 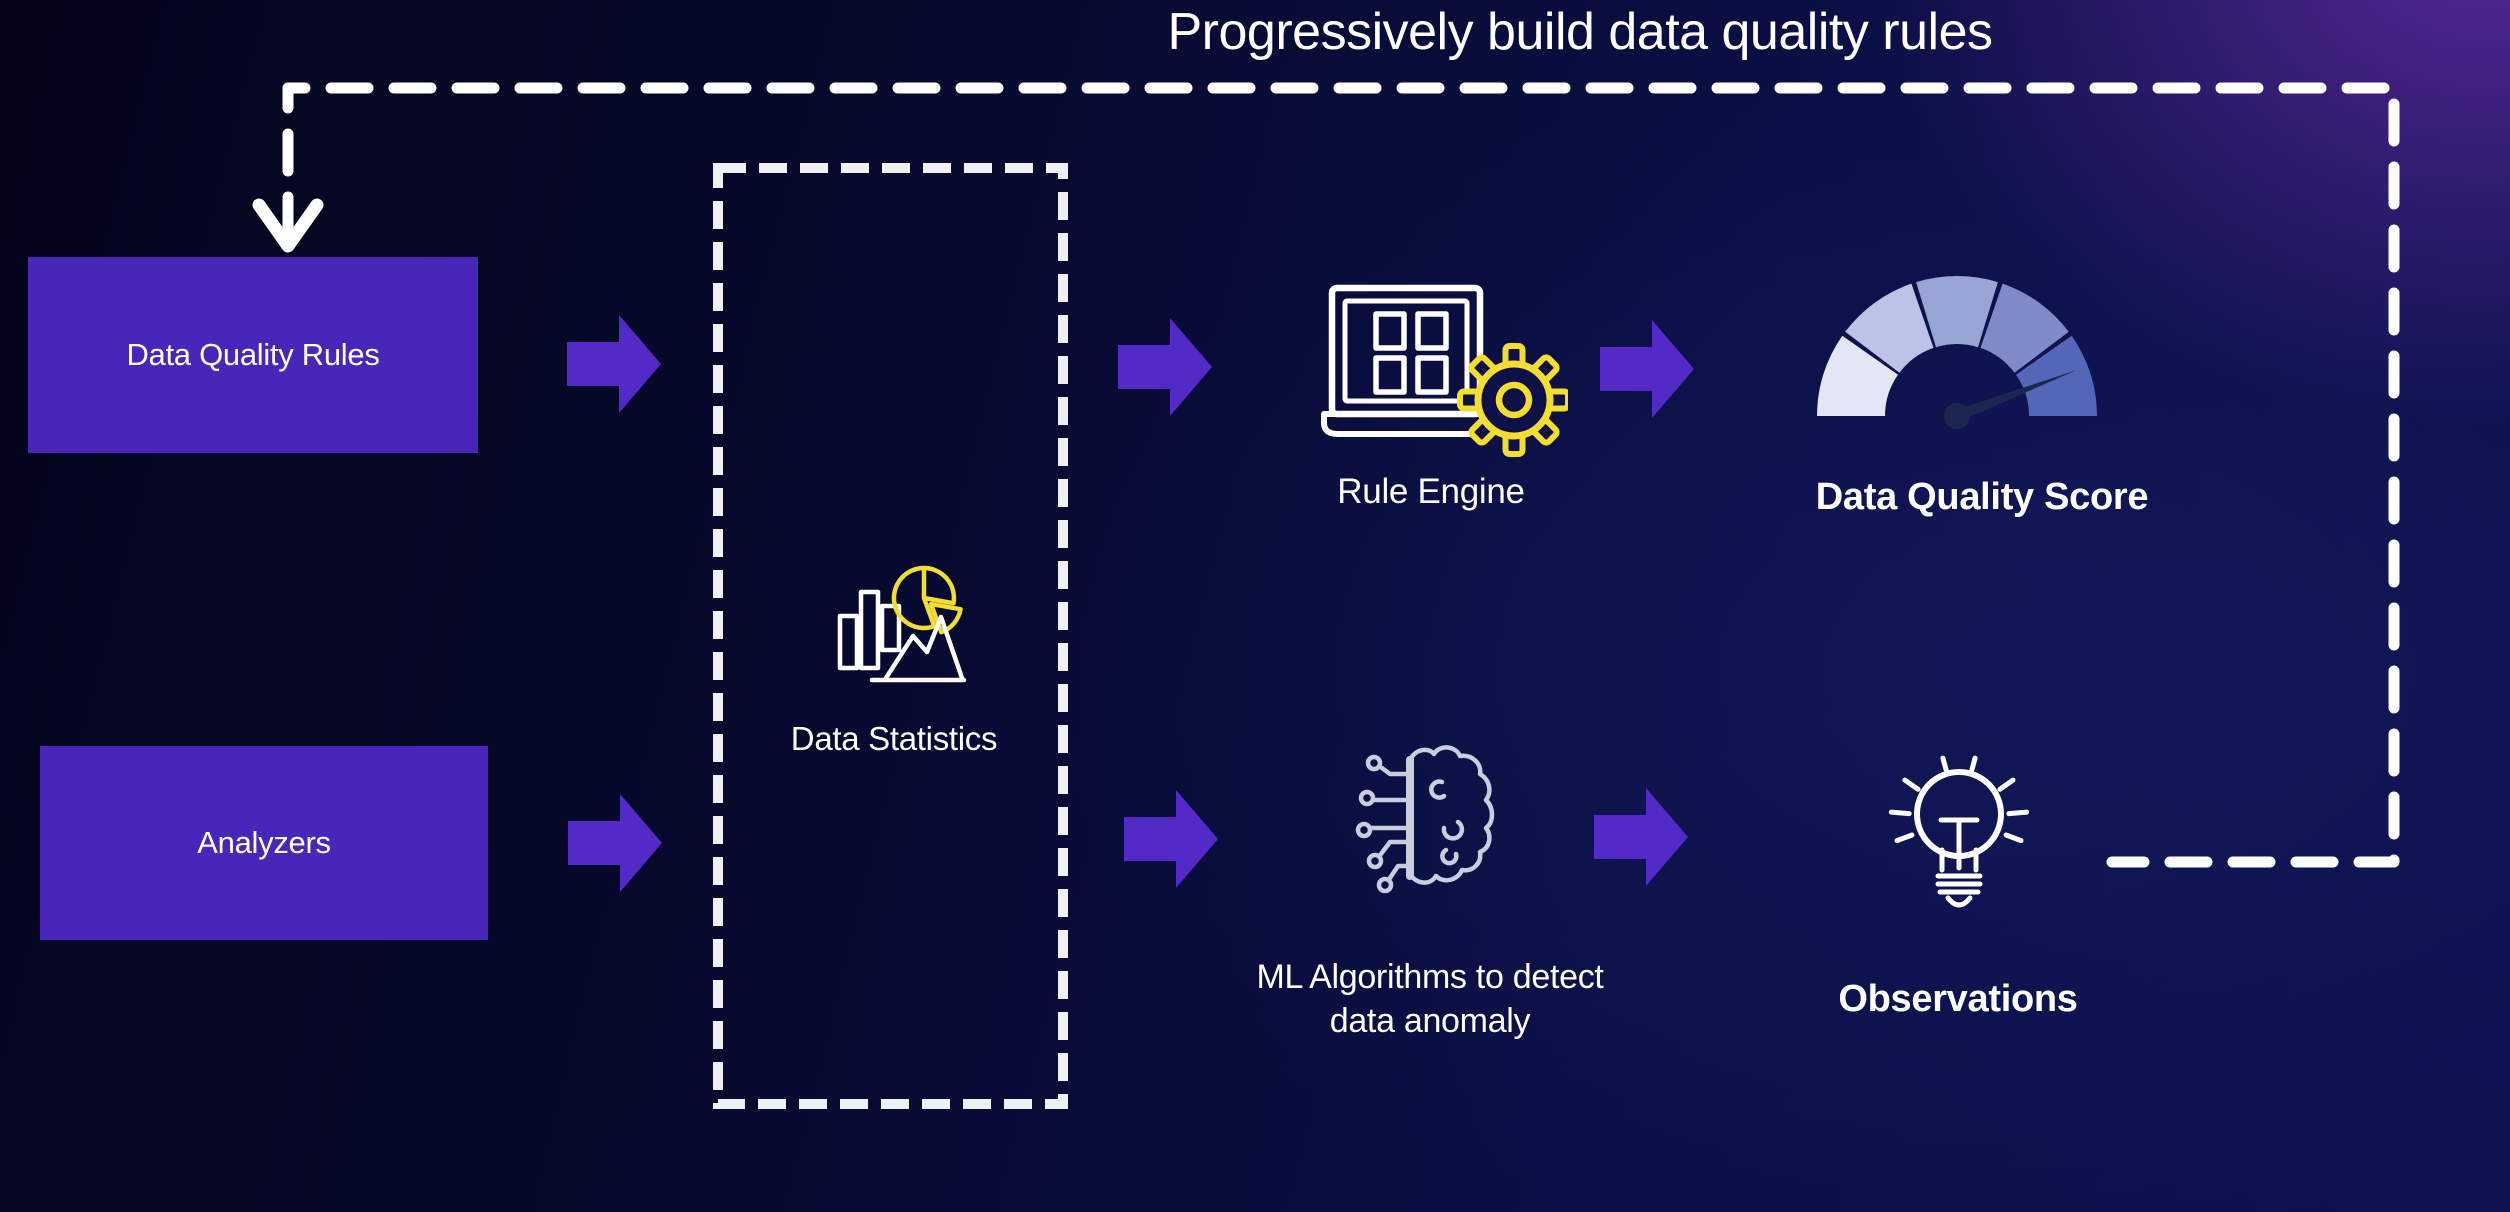 I want to click on ml-algorithms-label: ML Algorithms to detect data anomaly, so click(x=1430, y=999).